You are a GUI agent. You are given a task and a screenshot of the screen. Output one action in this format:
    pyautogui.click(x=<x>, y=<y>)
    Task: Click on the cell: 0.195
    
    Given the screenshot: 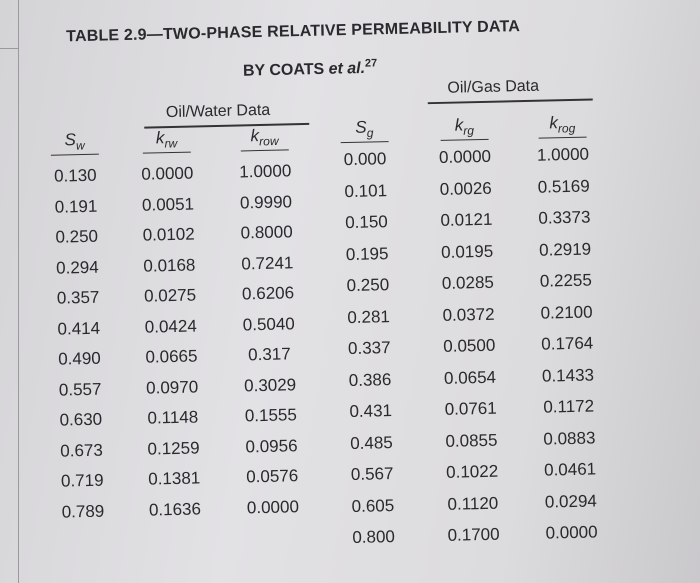 What is the action you would take?
    pyautogui.click(x=367, y=253)
    